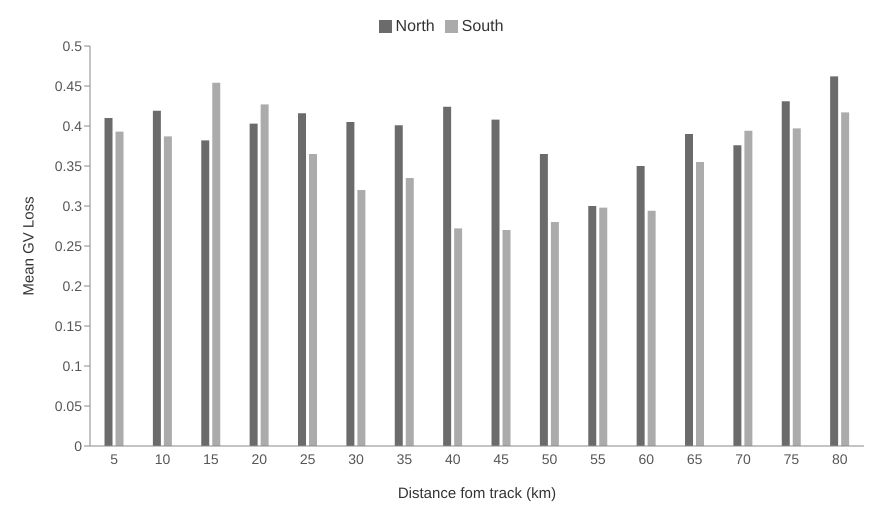  Describe the element at coordinates (598, 458) in the screenshot. I see `x-tick-label: 55` at that location.